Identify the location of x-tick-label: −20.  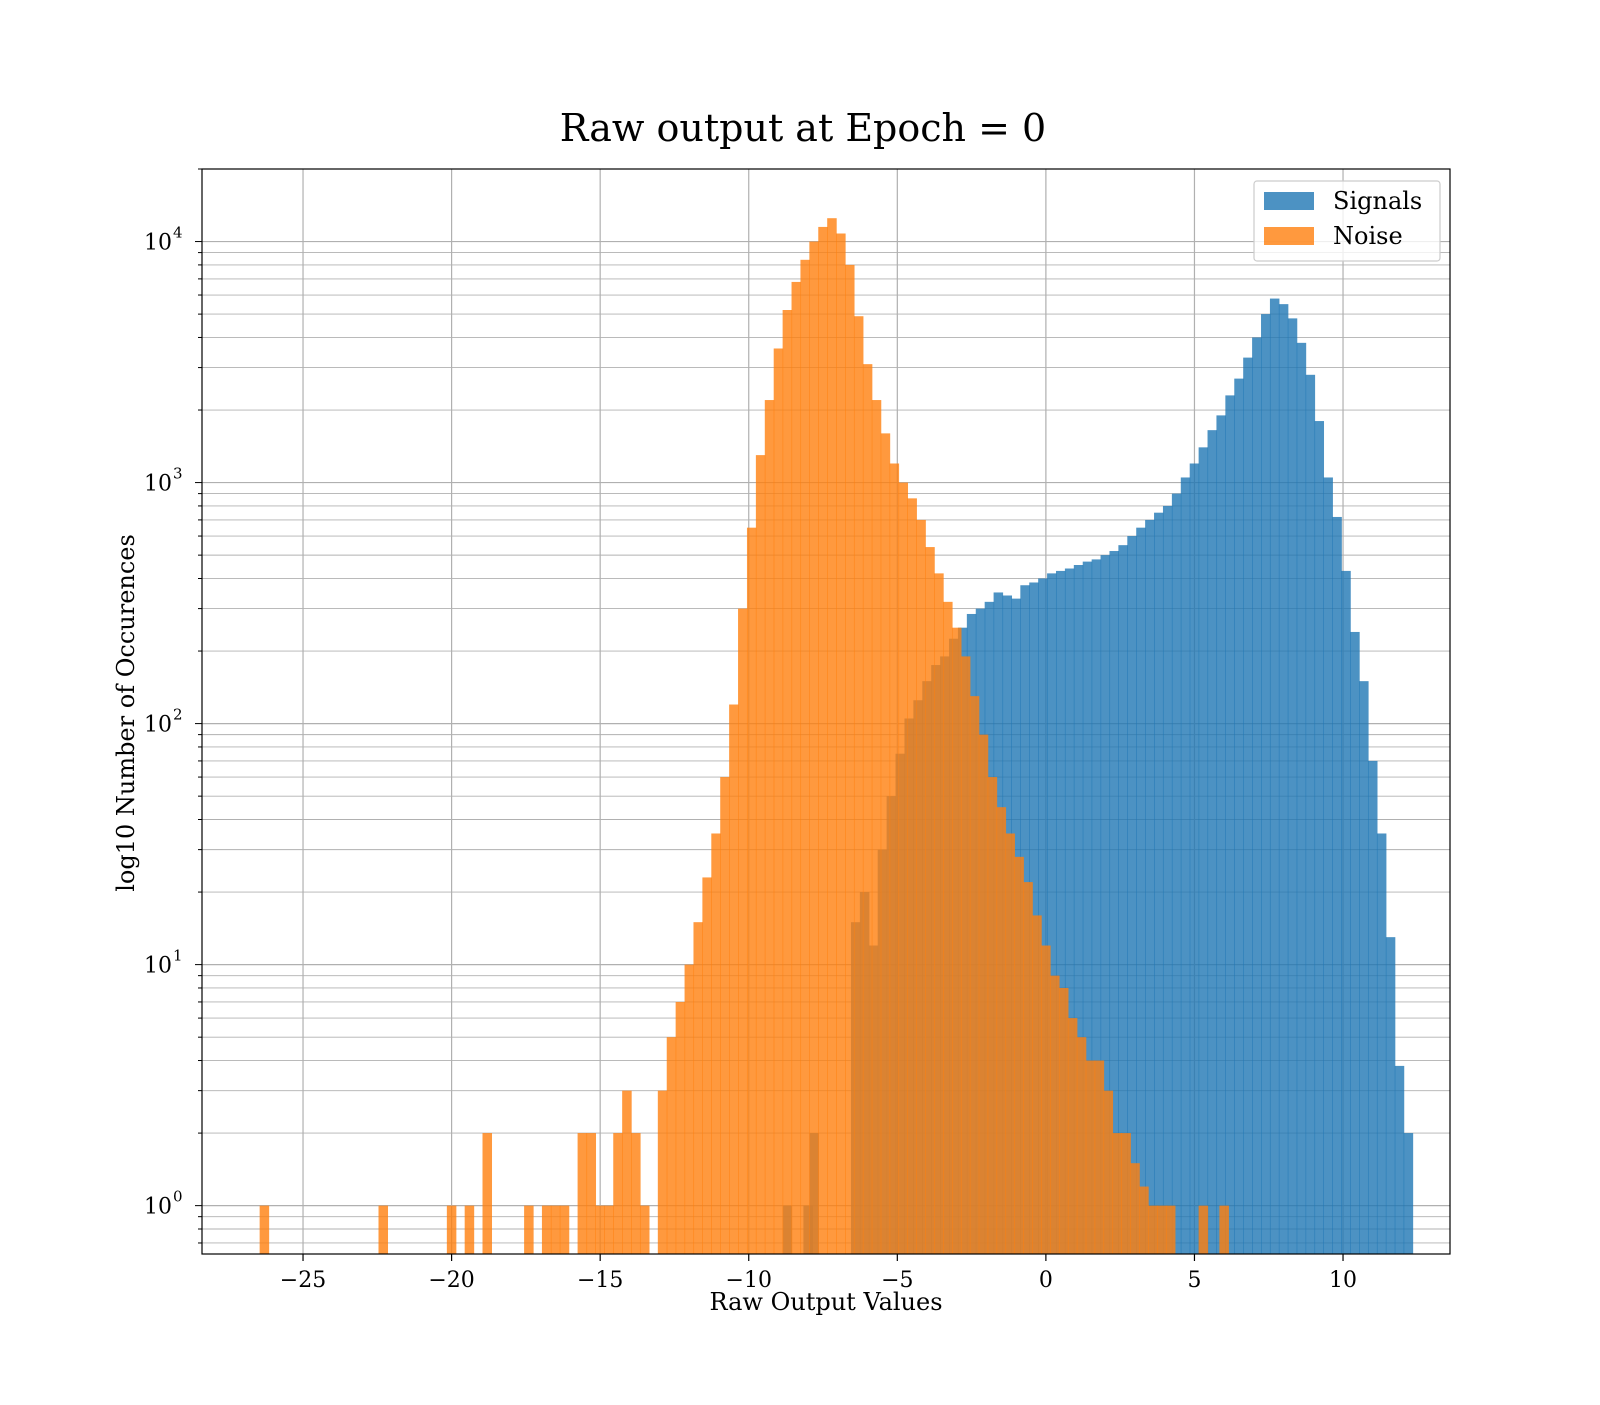
(451, 1280).